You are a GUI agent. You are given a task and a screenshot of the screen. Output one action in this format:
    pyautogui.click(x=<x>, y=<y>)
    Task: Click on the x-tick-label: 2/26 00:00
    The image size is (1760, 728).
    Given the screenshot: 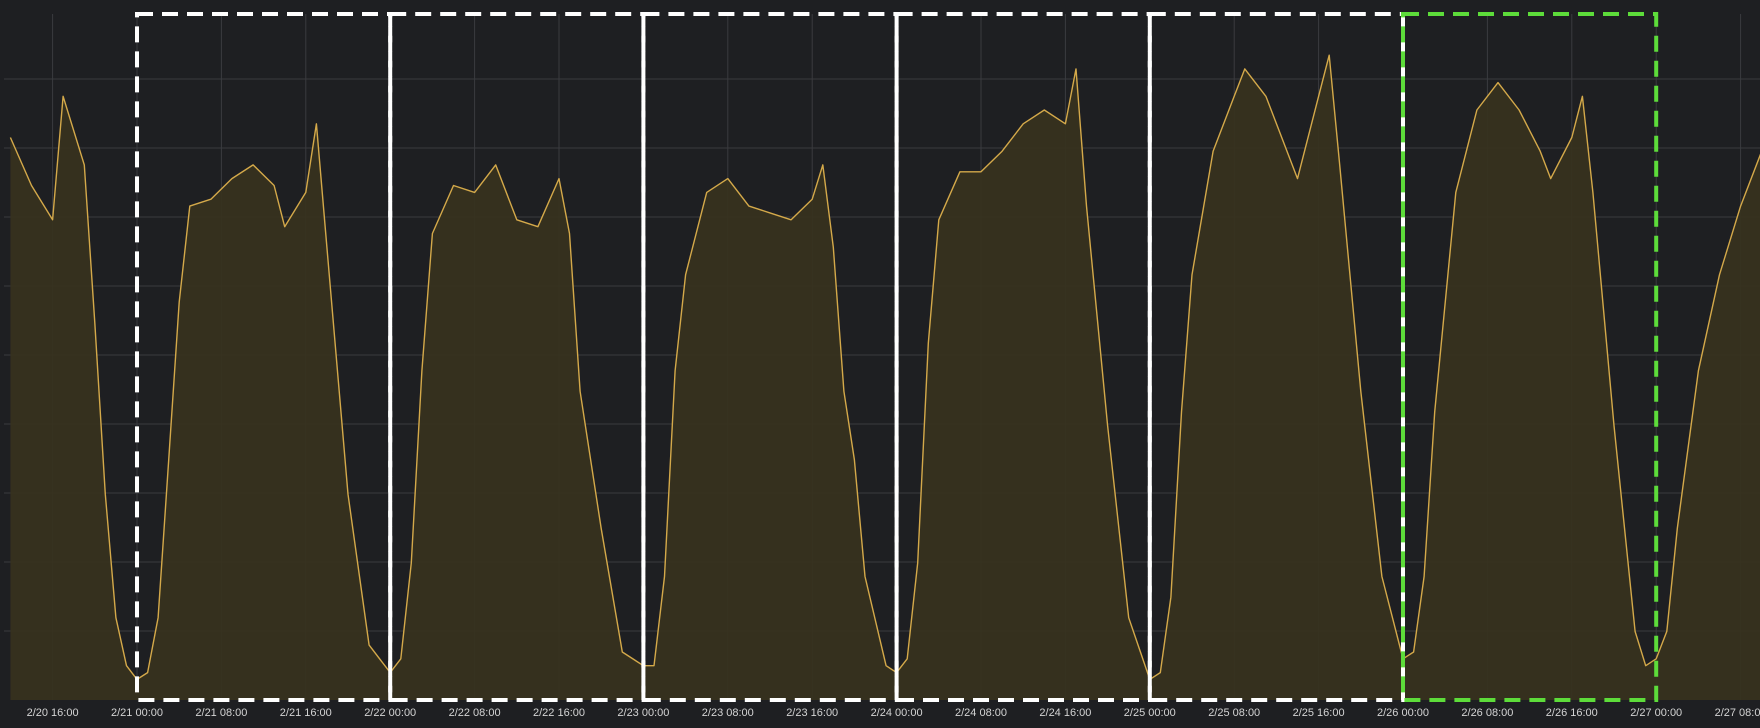 What is the action you would take?
    pyautogui.click(x=1403, y=713)
    